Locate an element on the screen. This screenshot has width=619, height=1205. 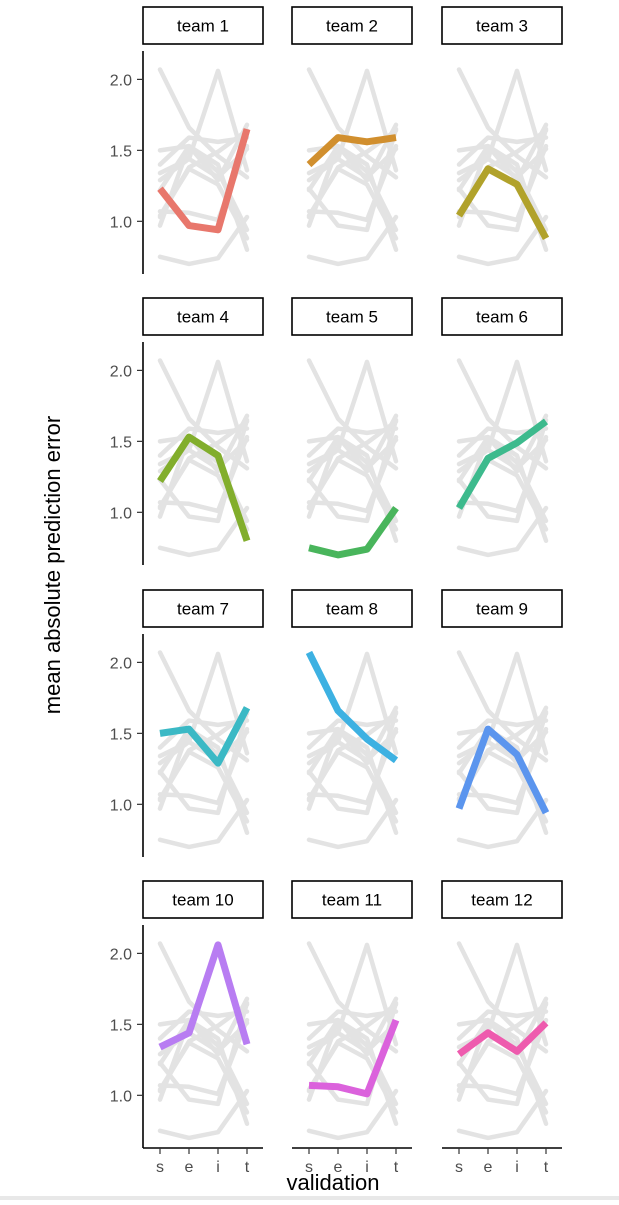
facet-panel: team 8 is located at coordinates (352, 719).